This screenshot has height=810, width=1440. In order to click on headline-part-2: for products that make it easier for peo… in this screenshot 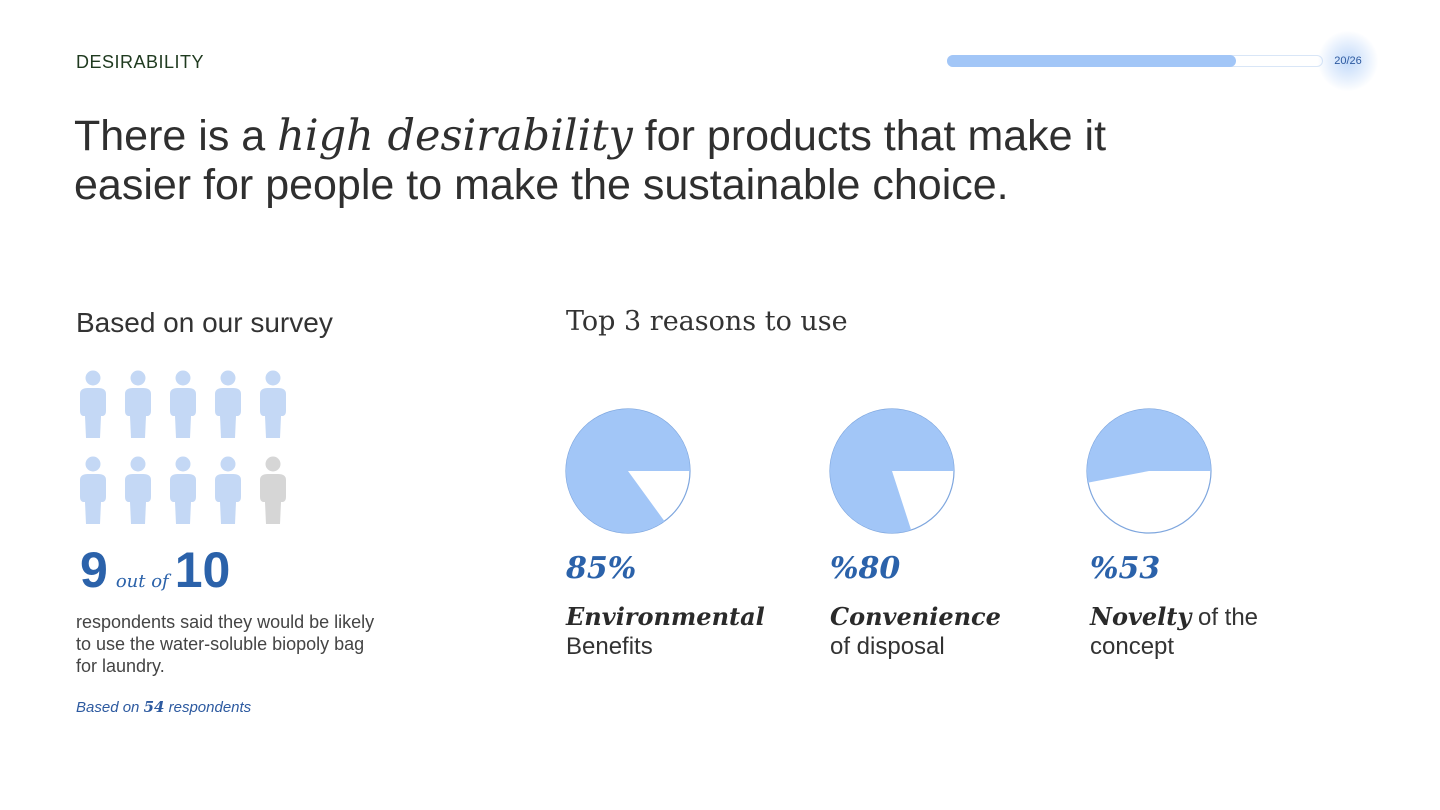, I will do `click(590, 160)`.